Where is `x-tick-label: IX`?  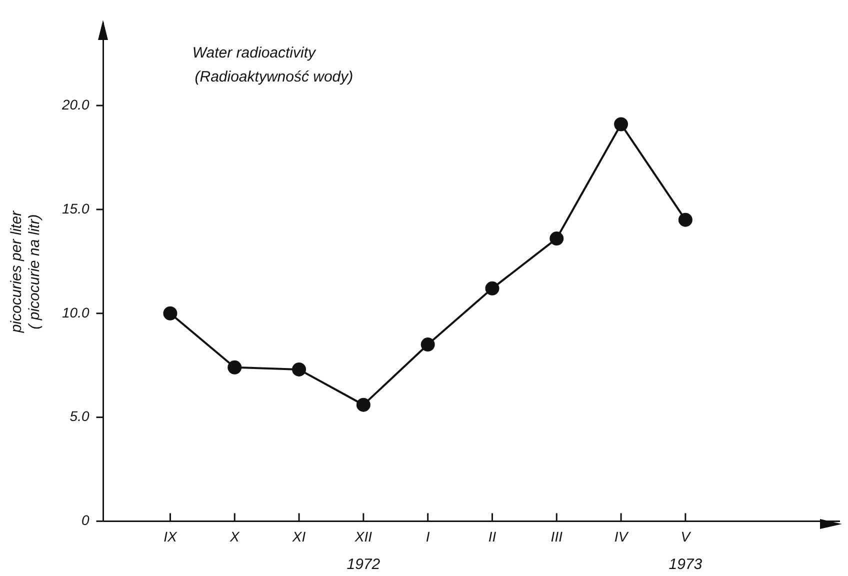
x-tick-label: IX is located at coordinates (171, 536).